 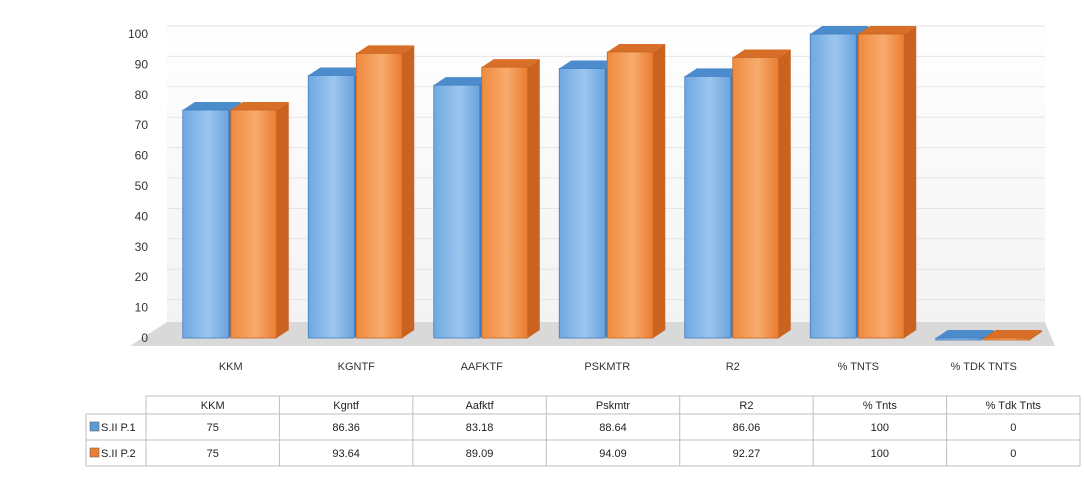 I want to click on table-cell: 89.09, so click(x=480, y=454).